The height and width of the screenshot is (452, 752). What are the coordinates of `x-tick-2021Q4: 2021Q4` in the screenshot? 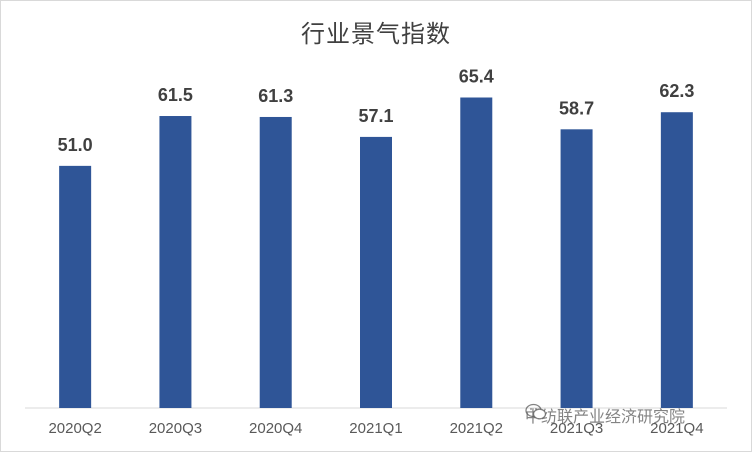 It's located at (676, 428).